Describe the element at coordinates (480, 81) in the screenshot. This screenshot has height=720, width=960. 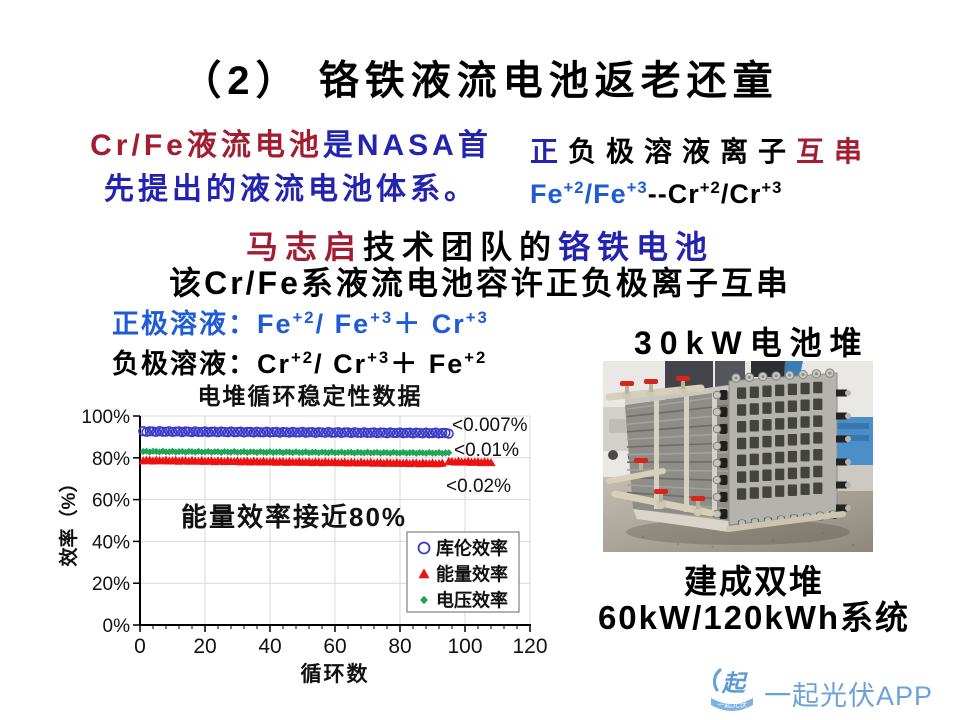
I see `page-title: （2） 铬铁液流电池返老还童` at that location.